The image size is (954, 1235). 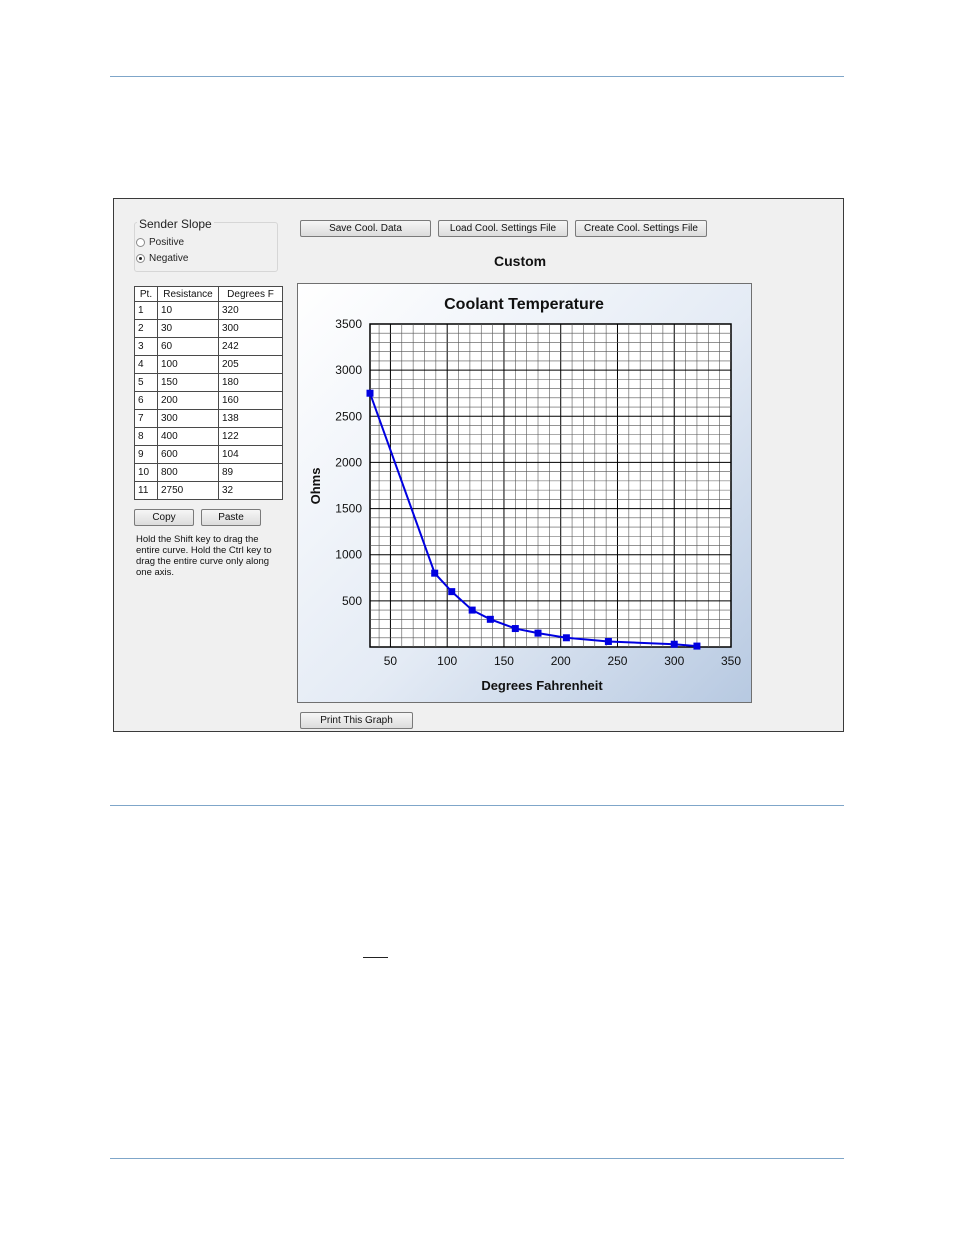 What do you see at coordinates (250, 364) in the screenshot?
I see `cell-degrees: 205` at bounding box center [250, 364].